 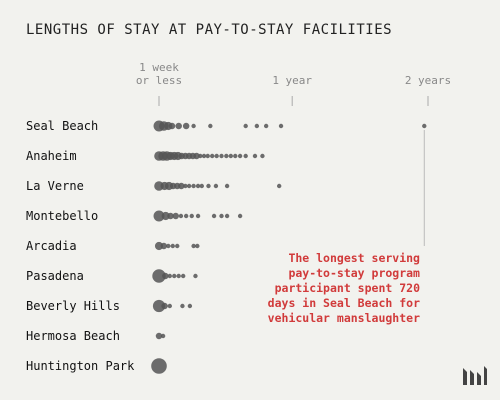 What do you see at coordinates (475, 375) in the screenshot?
I see `brand-logo-icon` at bounding box center [475, 375].